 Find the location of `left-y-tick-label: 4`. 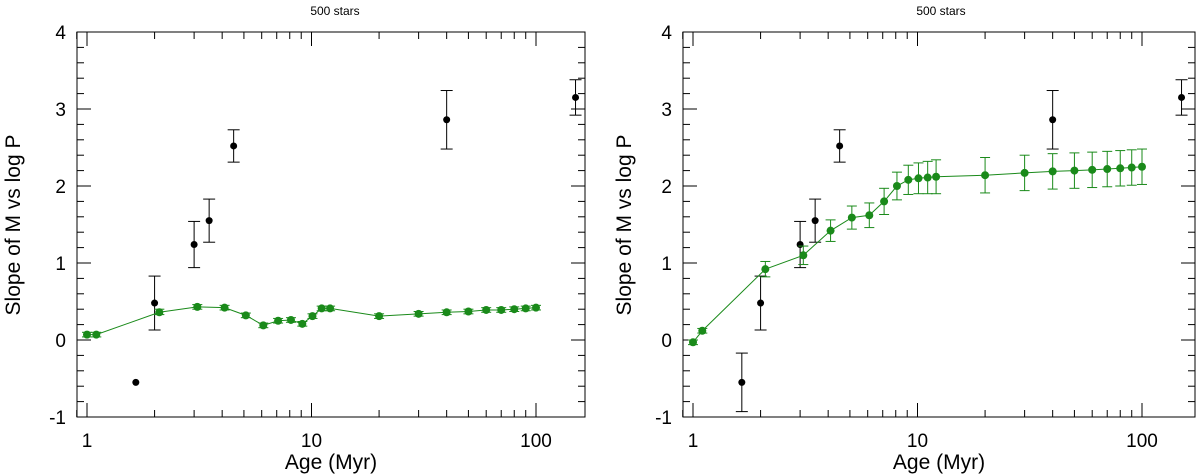

left-y-tick-label: 4 is located at coordinates (60, 33).